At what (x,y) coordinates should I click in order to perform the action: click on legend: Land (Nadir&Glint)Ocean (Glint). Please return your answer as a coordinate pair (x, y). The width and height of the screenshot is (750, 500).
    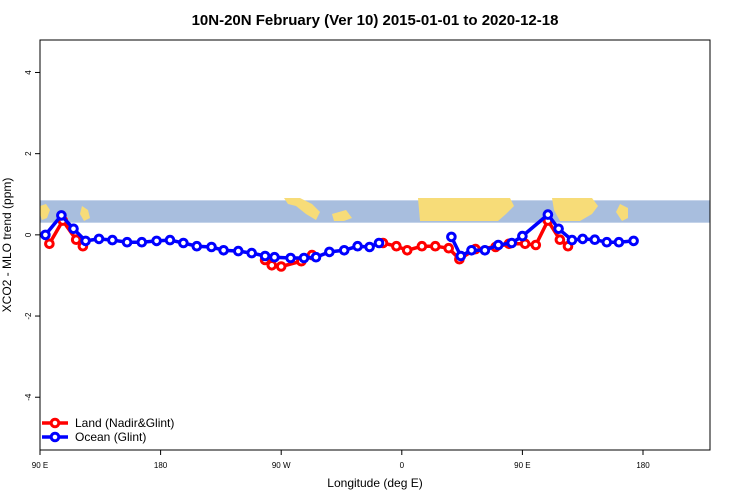
    Looking at the image, I should click on (108, 430).